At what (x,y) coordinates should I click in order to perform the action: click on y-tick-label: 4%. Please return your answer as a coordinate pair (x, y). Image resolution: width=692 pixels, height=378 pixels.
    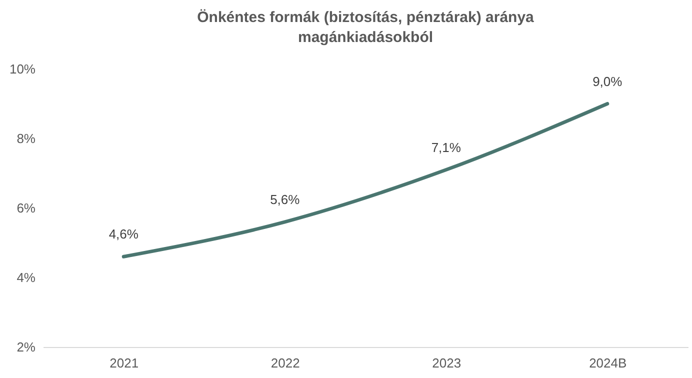
    Looking at the image, I should click on (26, 277).